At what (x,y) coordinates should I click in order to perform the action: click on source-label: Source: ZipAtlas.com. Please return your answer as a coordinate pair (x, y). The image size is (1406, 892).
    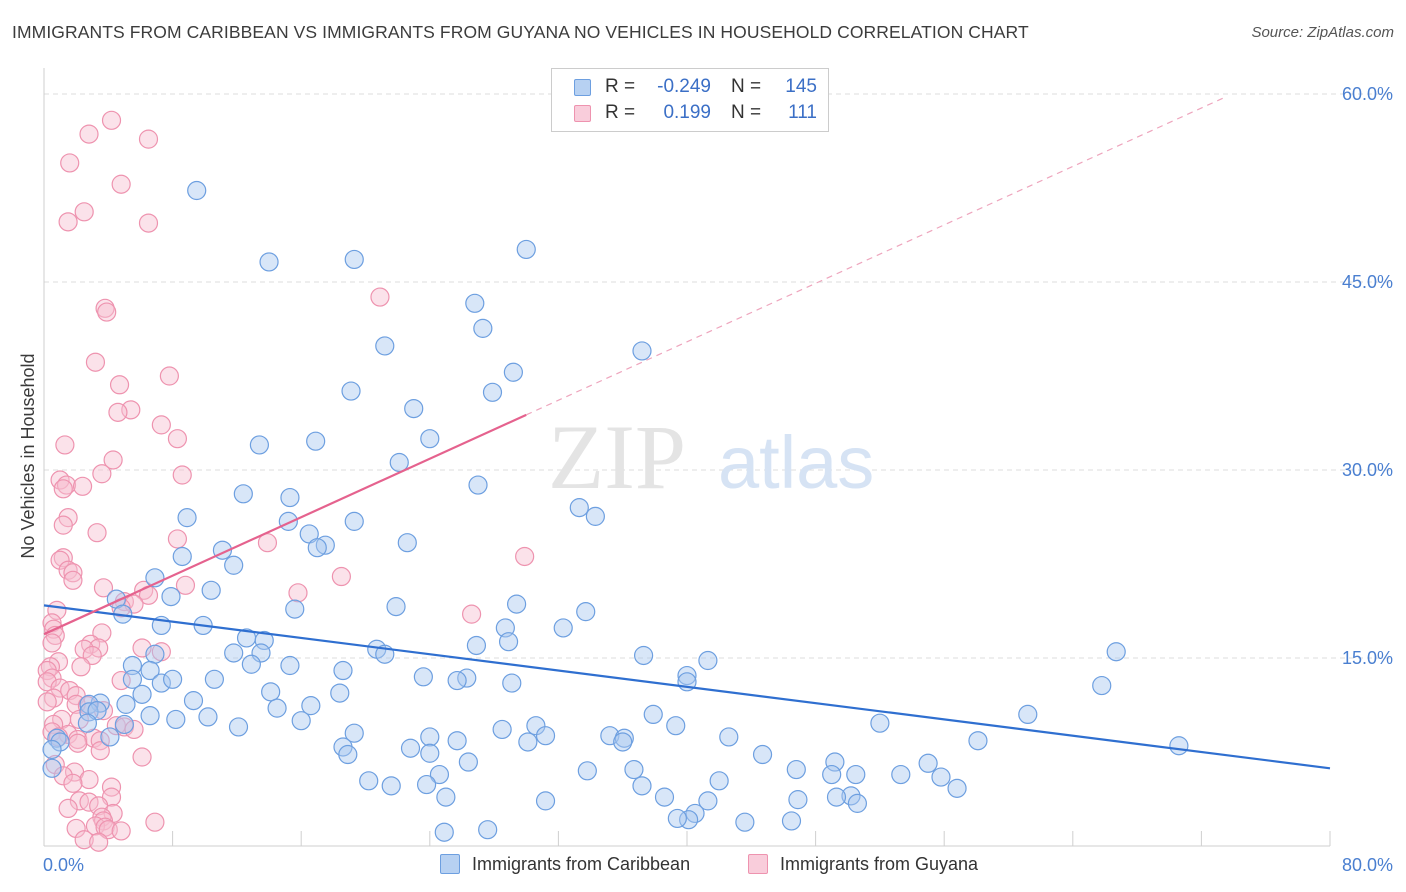
    Looking at the image, I should click on (1322, 32).